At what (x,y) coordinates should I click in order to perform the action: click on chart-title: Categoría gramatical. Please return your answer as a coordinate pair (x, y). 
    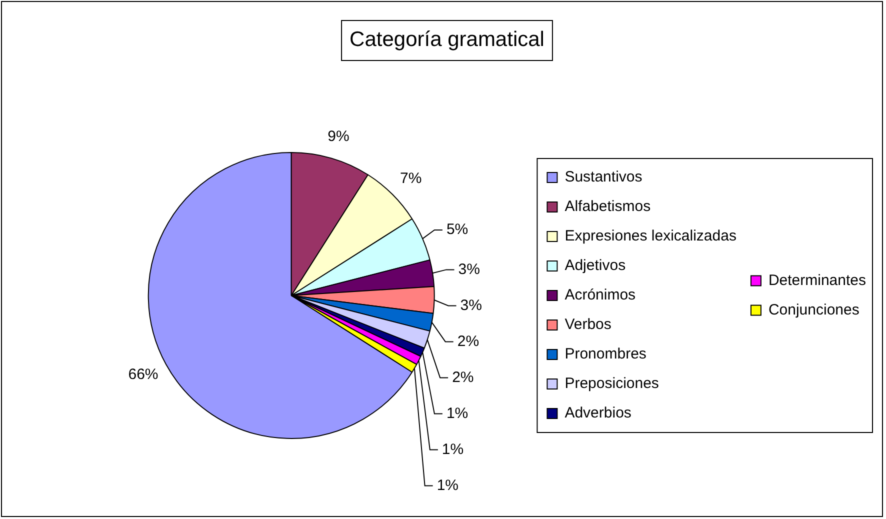
    Looking at the image, I should click on (447, 39).